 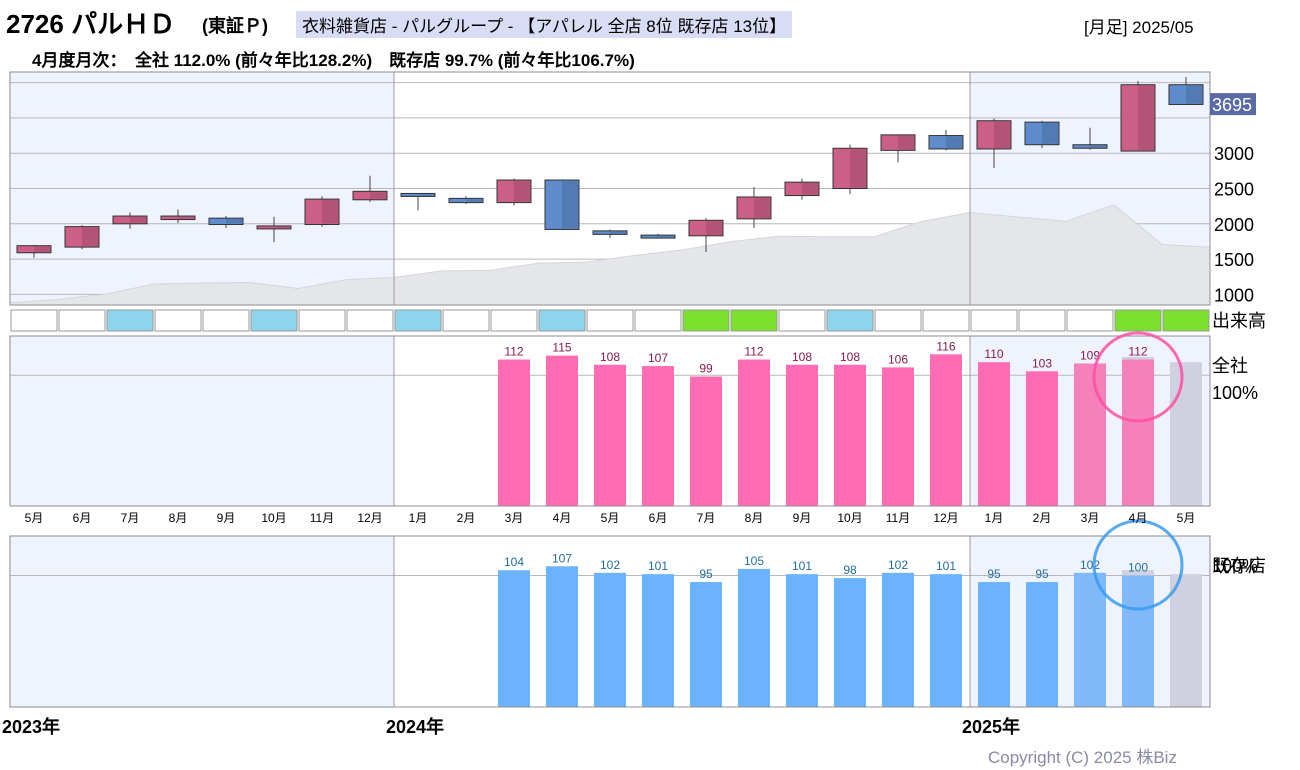 What do you see at coordinates (418, 518) in the screenshot?
I see `month-label: 1月` at bounding box center [418, 518].